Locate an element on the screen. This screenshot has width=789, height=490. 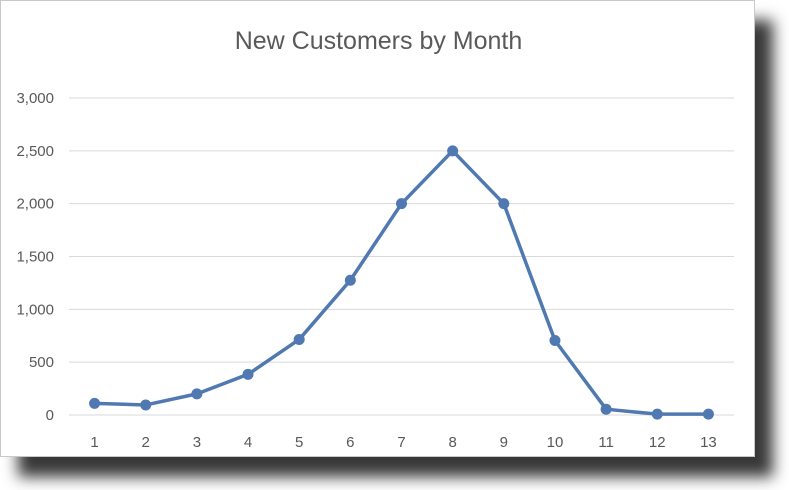
x-tick-label: 7 is located at coordinates (401, 442).